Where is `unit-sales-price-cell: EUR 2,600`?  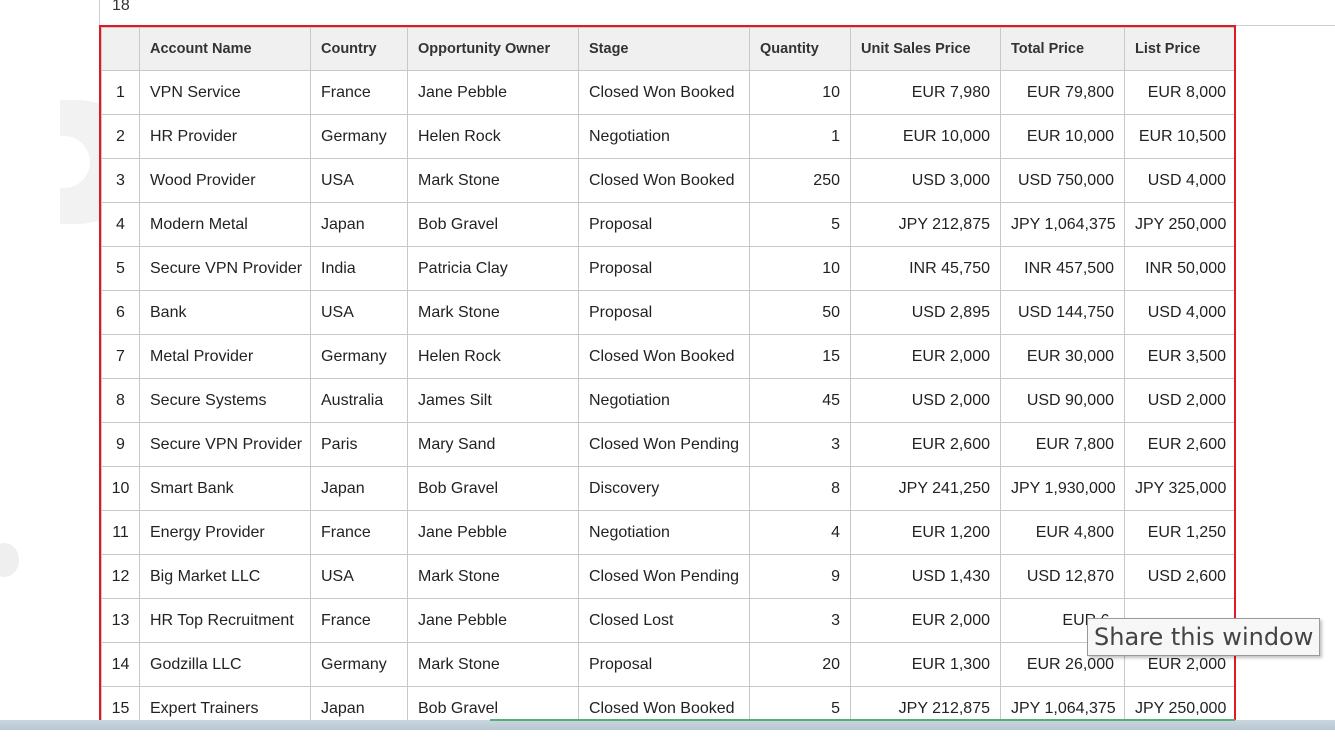
unit-sales-price-cell: EUR 2,600 is located at coordinates (925, 444).